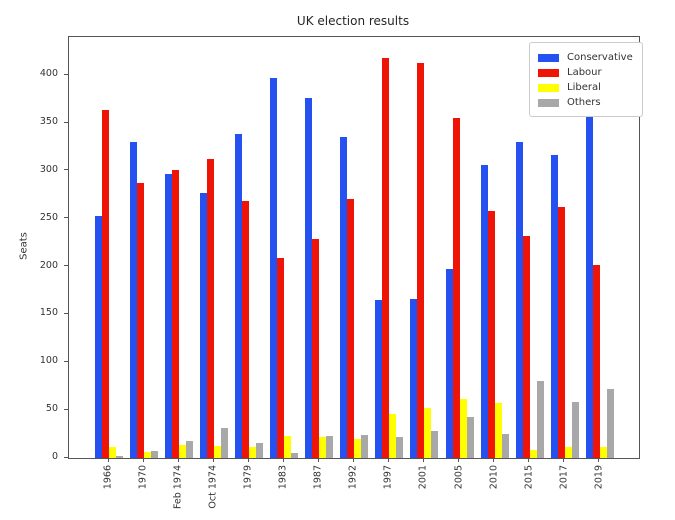 The width and height of the screenshot is (675, 520). Describe the element at coordinates (218, 451) in the screenshot. I see `bar-liberal-oct-1974` at that location.